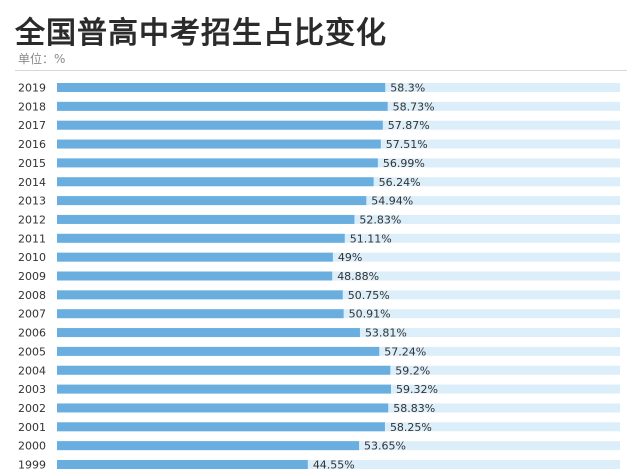 The width and height of the screenshot is (640, 471). Describe the element at coordinates (32, 446) in the screenshot. I see `year-label: 2000` at that location.